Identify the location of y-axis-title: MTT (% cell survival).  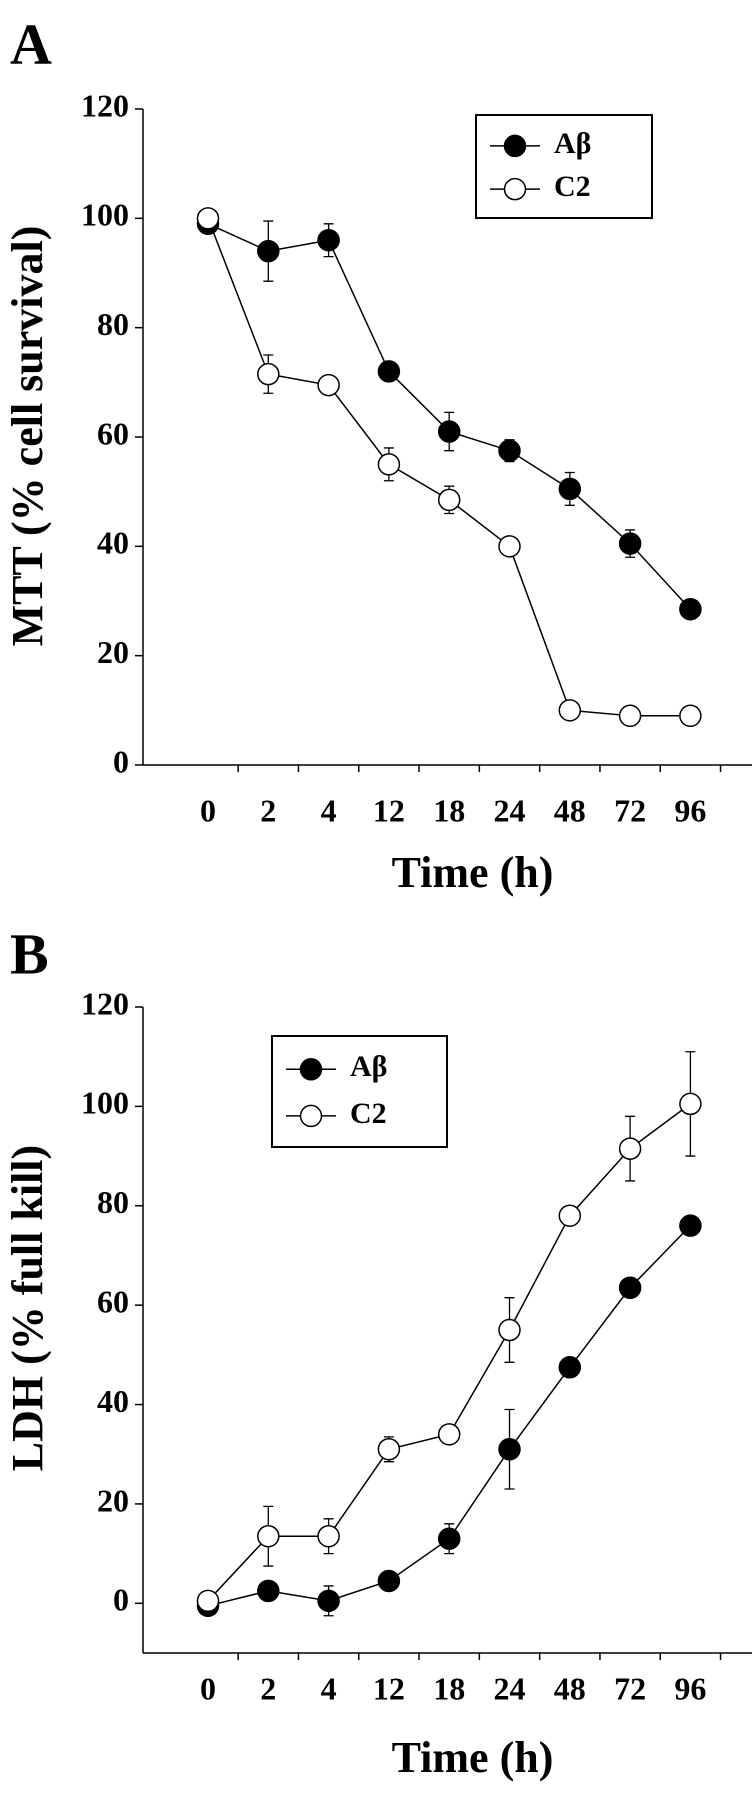
(27, 436).